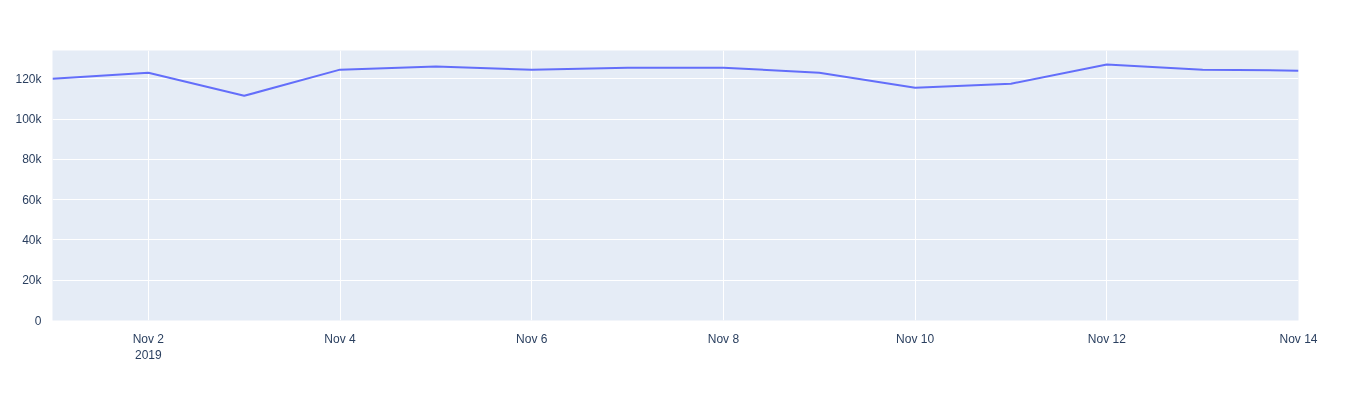 This screenshot has height=394, width=1358. I want to click on x-tick-label: Nov 2 2019, so click(148, 347).